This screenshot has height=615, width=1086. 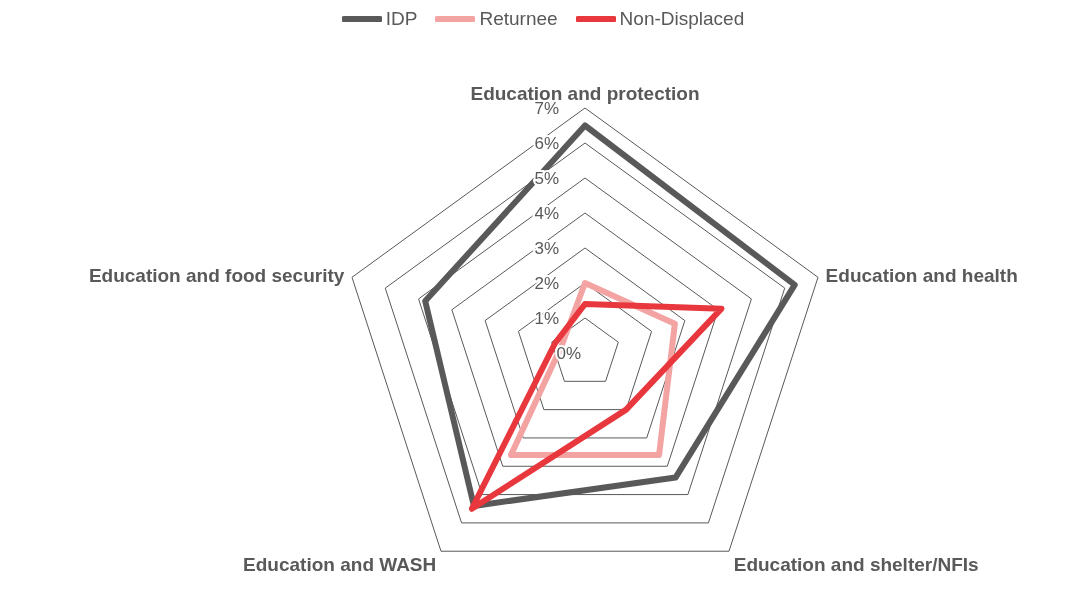 What do you see at coordinates (921, 275) in the screenshot?
I see `spoke-label: Education and health` at bounding box center [921, 275].